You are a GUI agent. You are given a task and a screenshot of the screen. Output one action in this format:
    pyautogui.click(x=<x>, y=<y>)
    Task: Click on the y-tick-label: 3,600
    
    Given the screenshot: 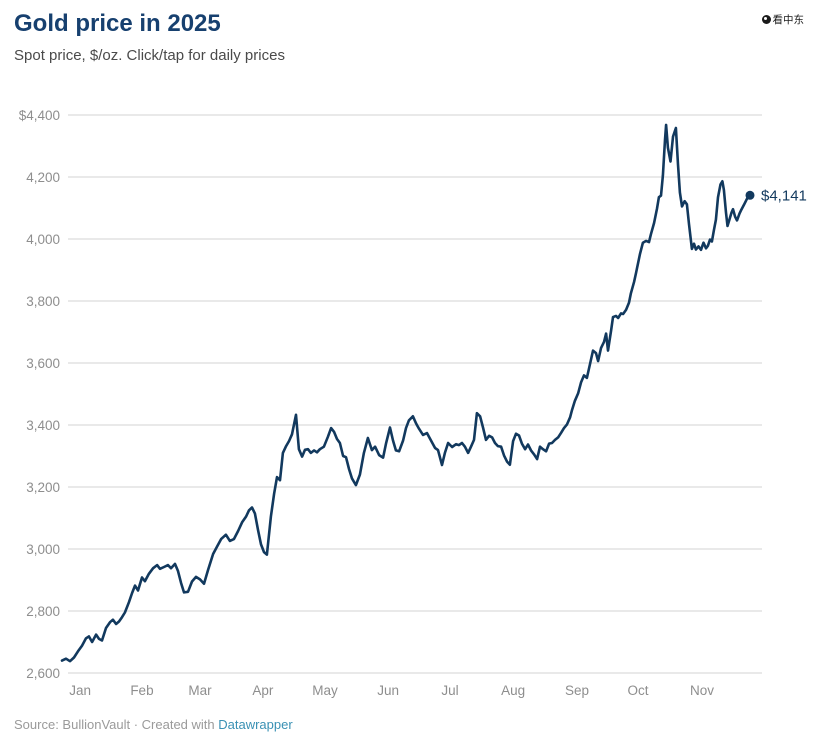 What is the action you would take?
    pyautogui.click(x=43, y=363)
    